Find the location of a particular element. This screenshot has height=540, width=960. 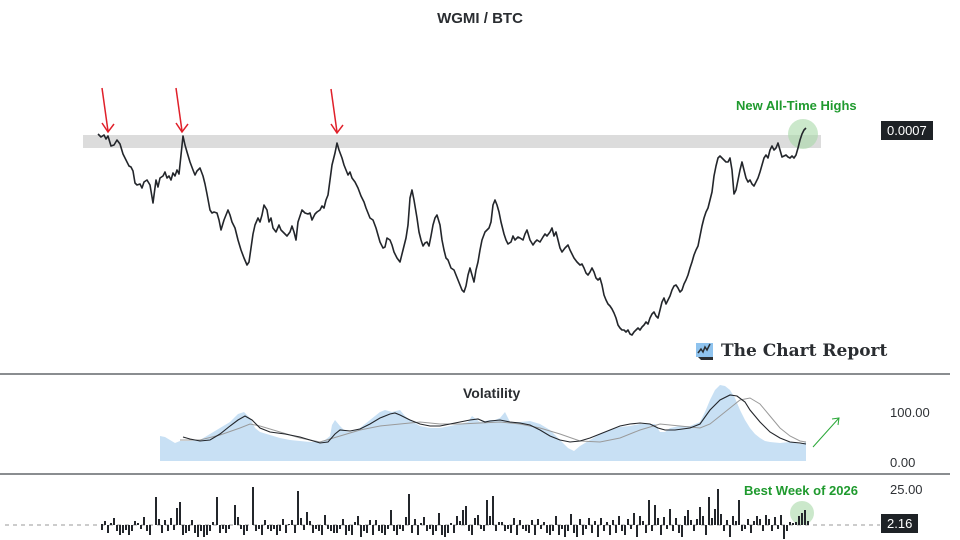

returns-axis-top: 25.00 is located at coordinates (906, 489).